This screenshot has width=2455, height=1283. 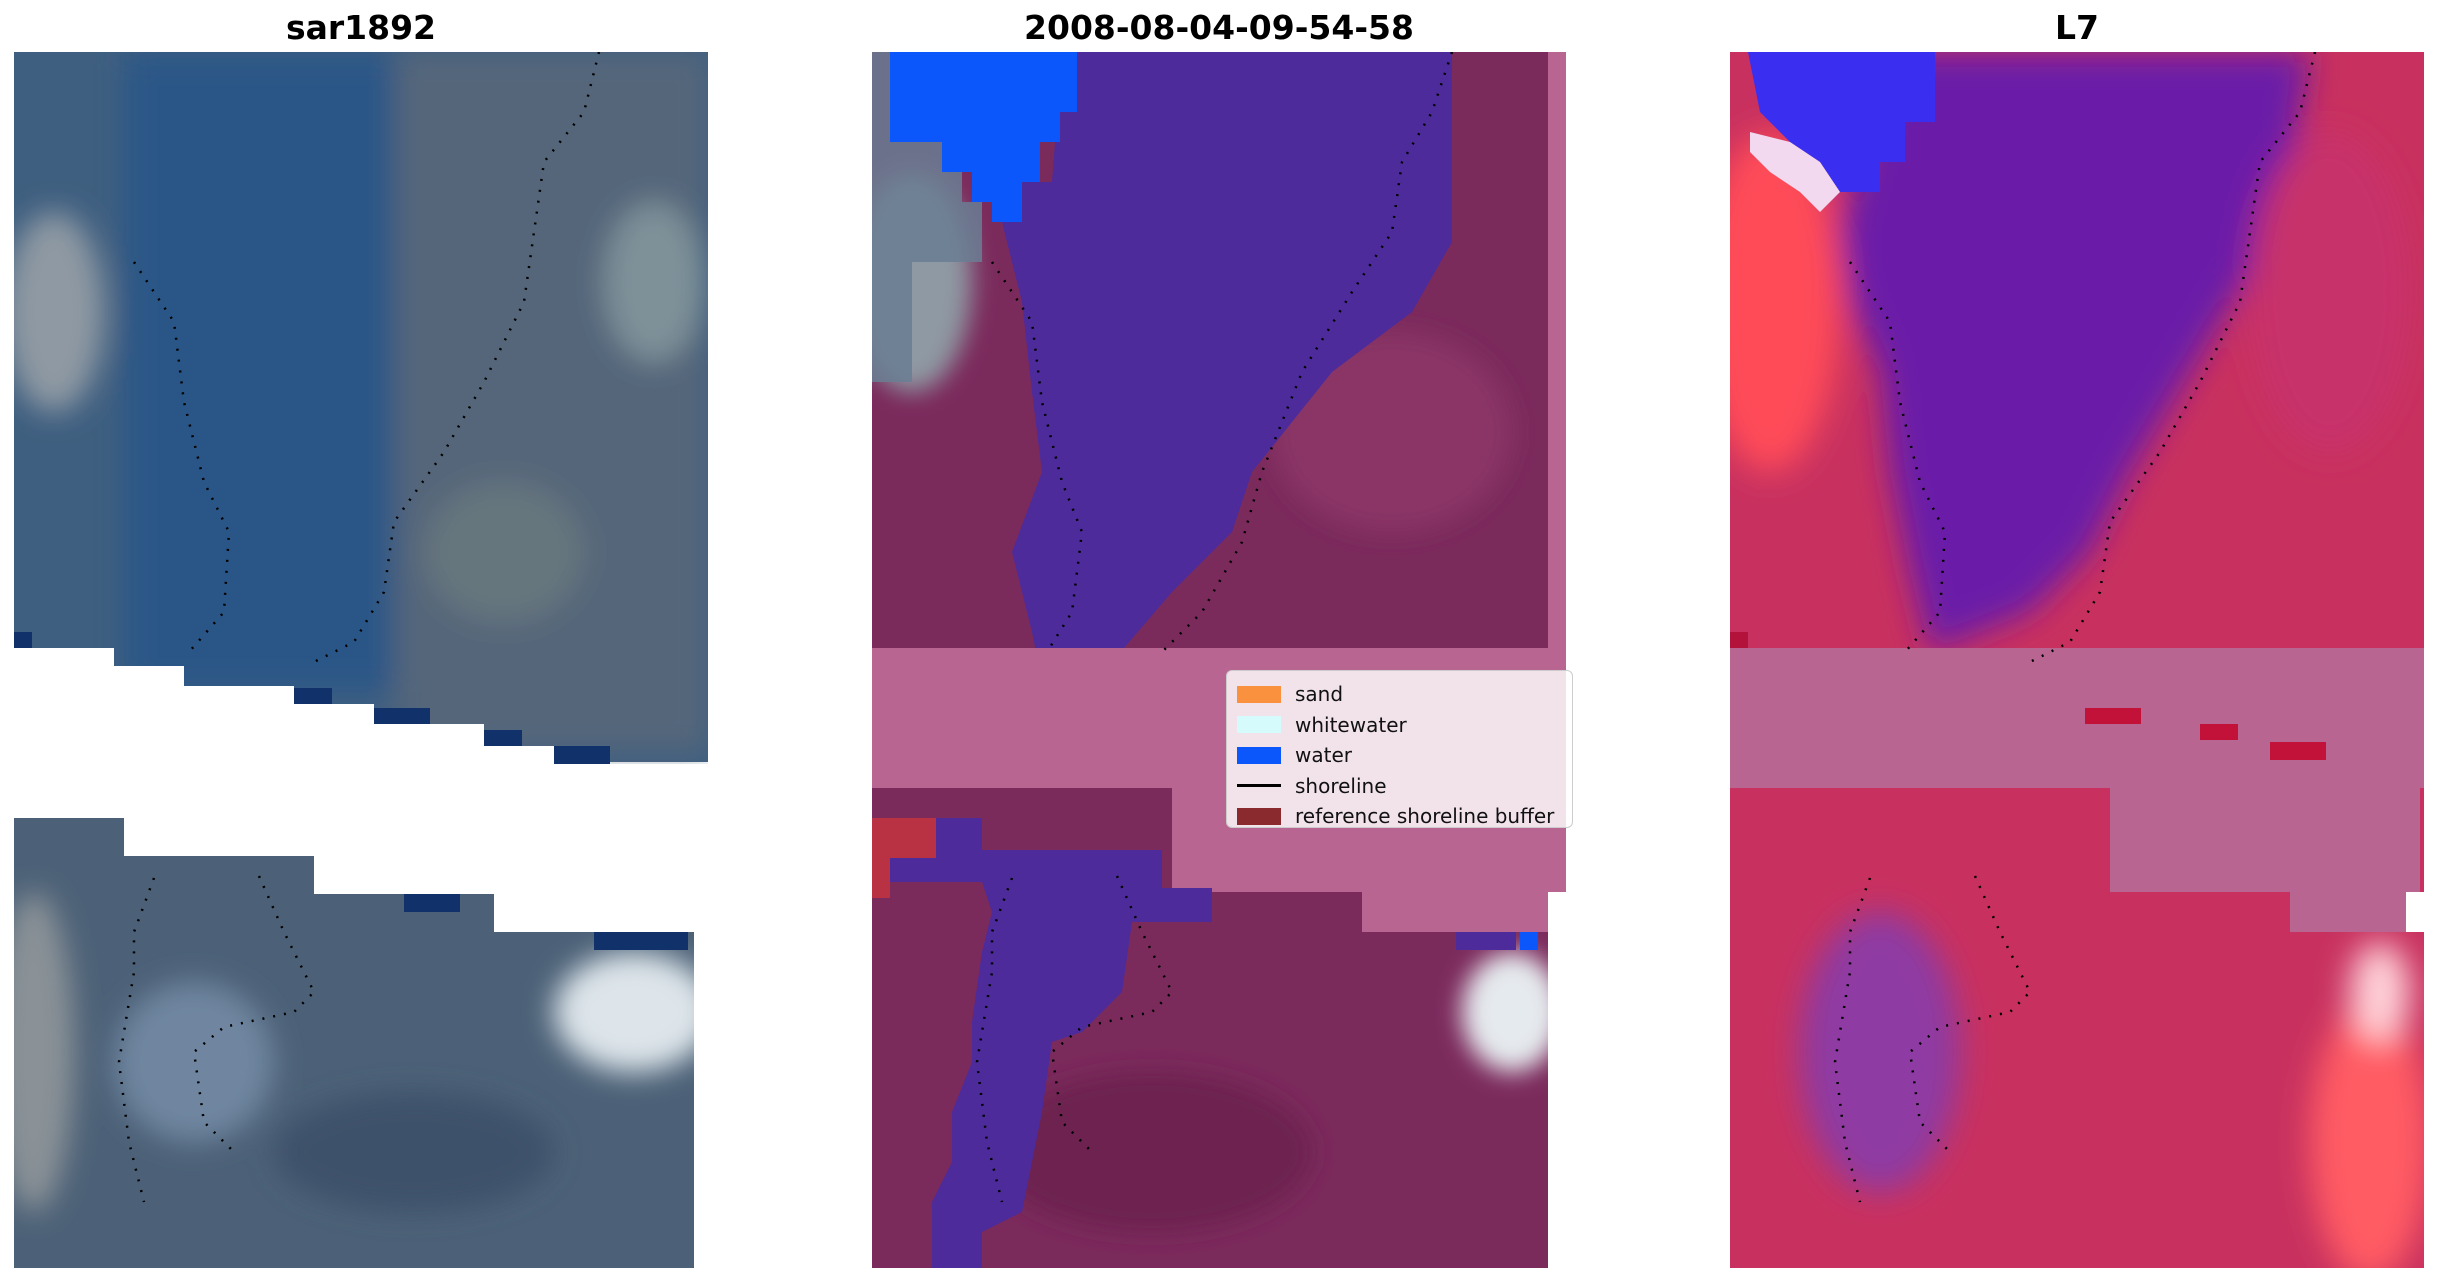 I want to click on panel-title-rgb: sar1892, so click(x=361, y=27).